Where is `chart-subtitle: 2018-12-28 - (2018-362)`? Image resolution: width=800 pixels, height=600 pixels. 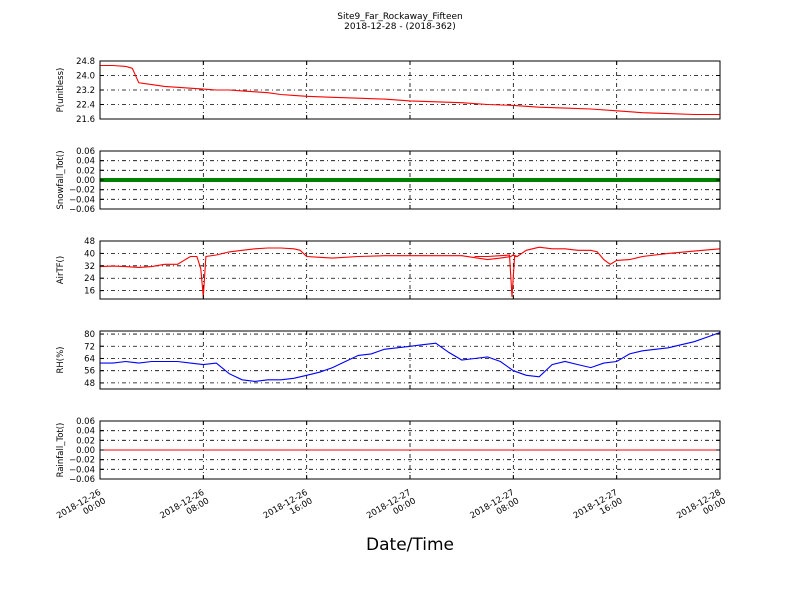
chart-subtitle: 2018-12-28 - (2018-362) is located at coordinates (400, 27).